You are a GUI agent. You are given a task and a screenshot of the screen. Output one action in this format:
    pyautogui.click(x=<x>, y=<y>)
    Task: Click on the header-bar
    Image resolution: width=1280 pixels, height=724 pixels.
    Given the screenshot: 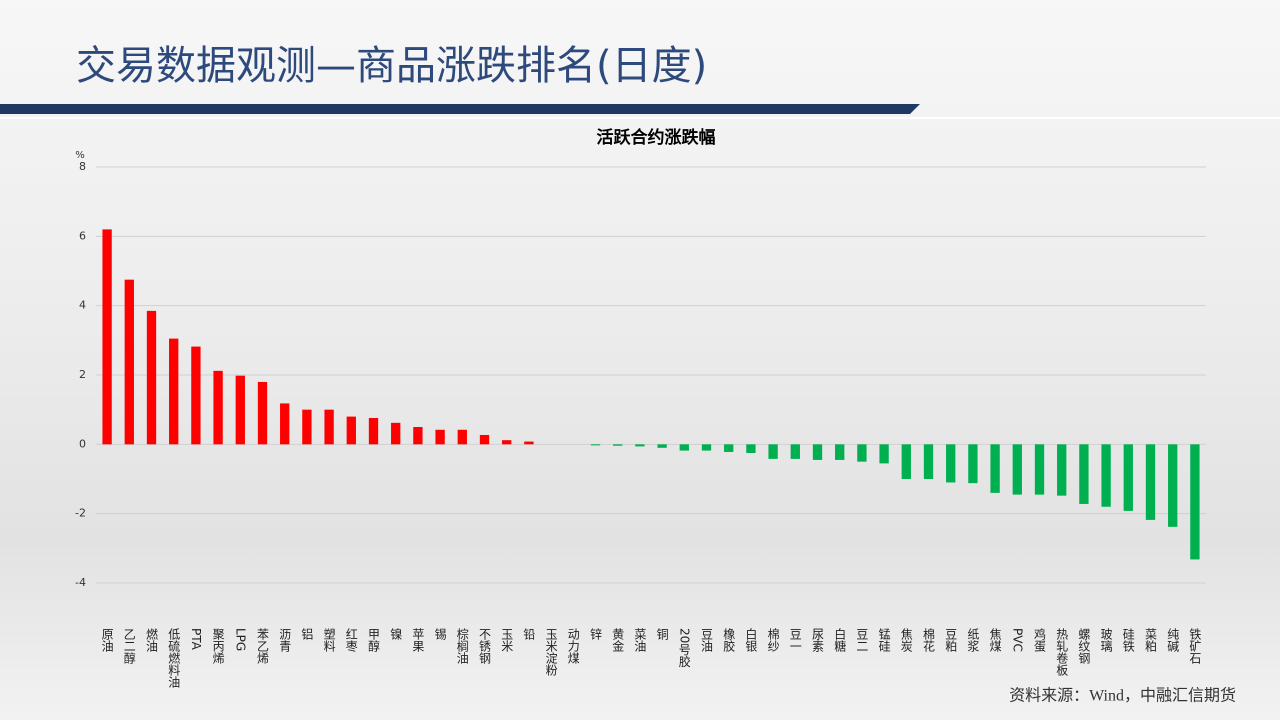 What is the action you would take?
    pyautogui.click(x=452, y=109)
    